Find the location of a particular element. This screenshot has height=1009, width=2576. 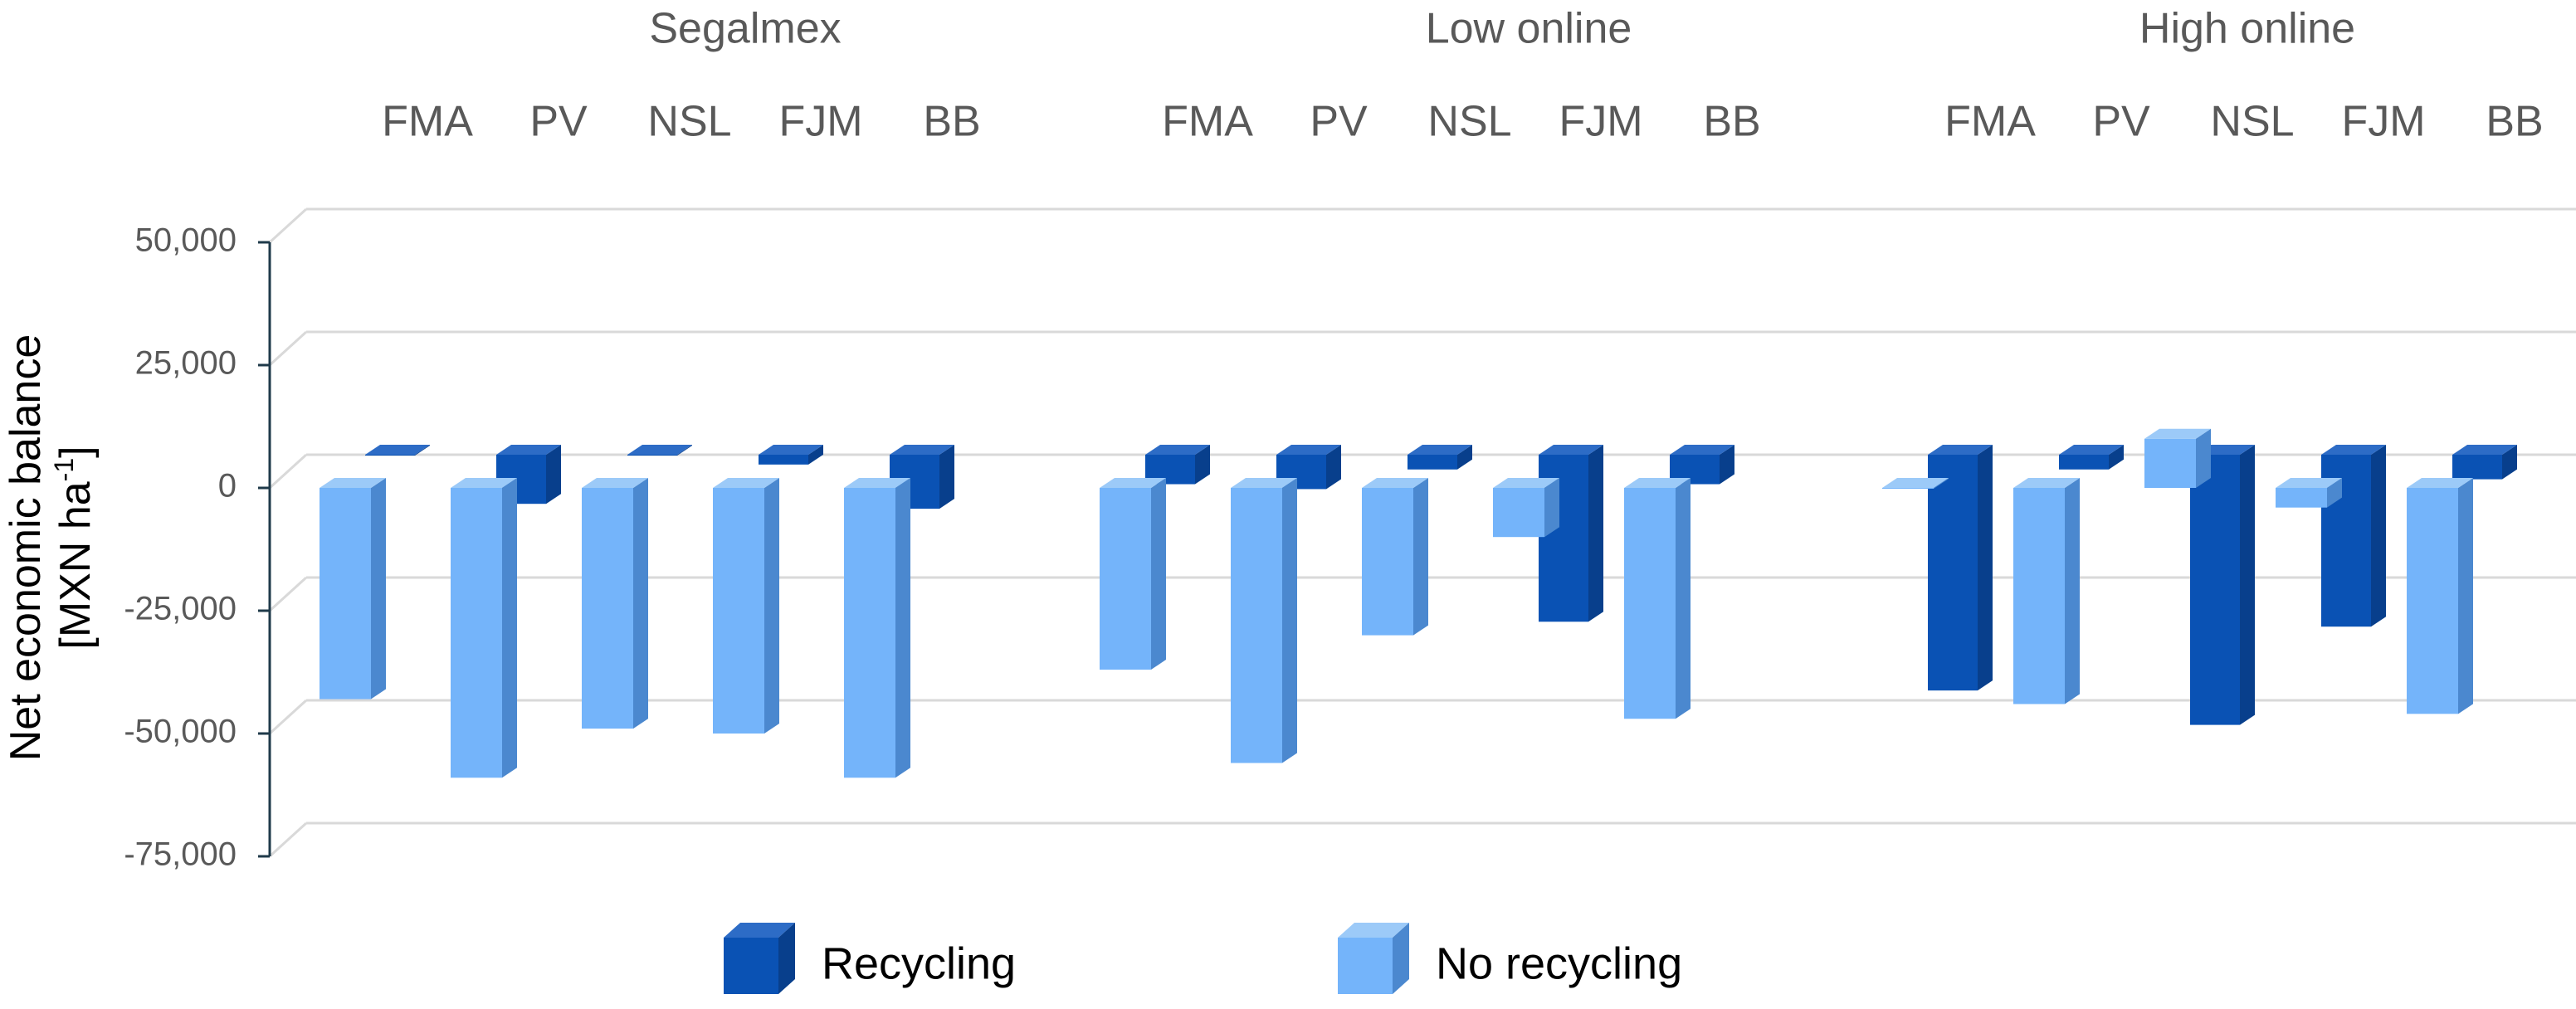

bar-no-recycling-segalmex-fma is located at coordinates (353, 588).